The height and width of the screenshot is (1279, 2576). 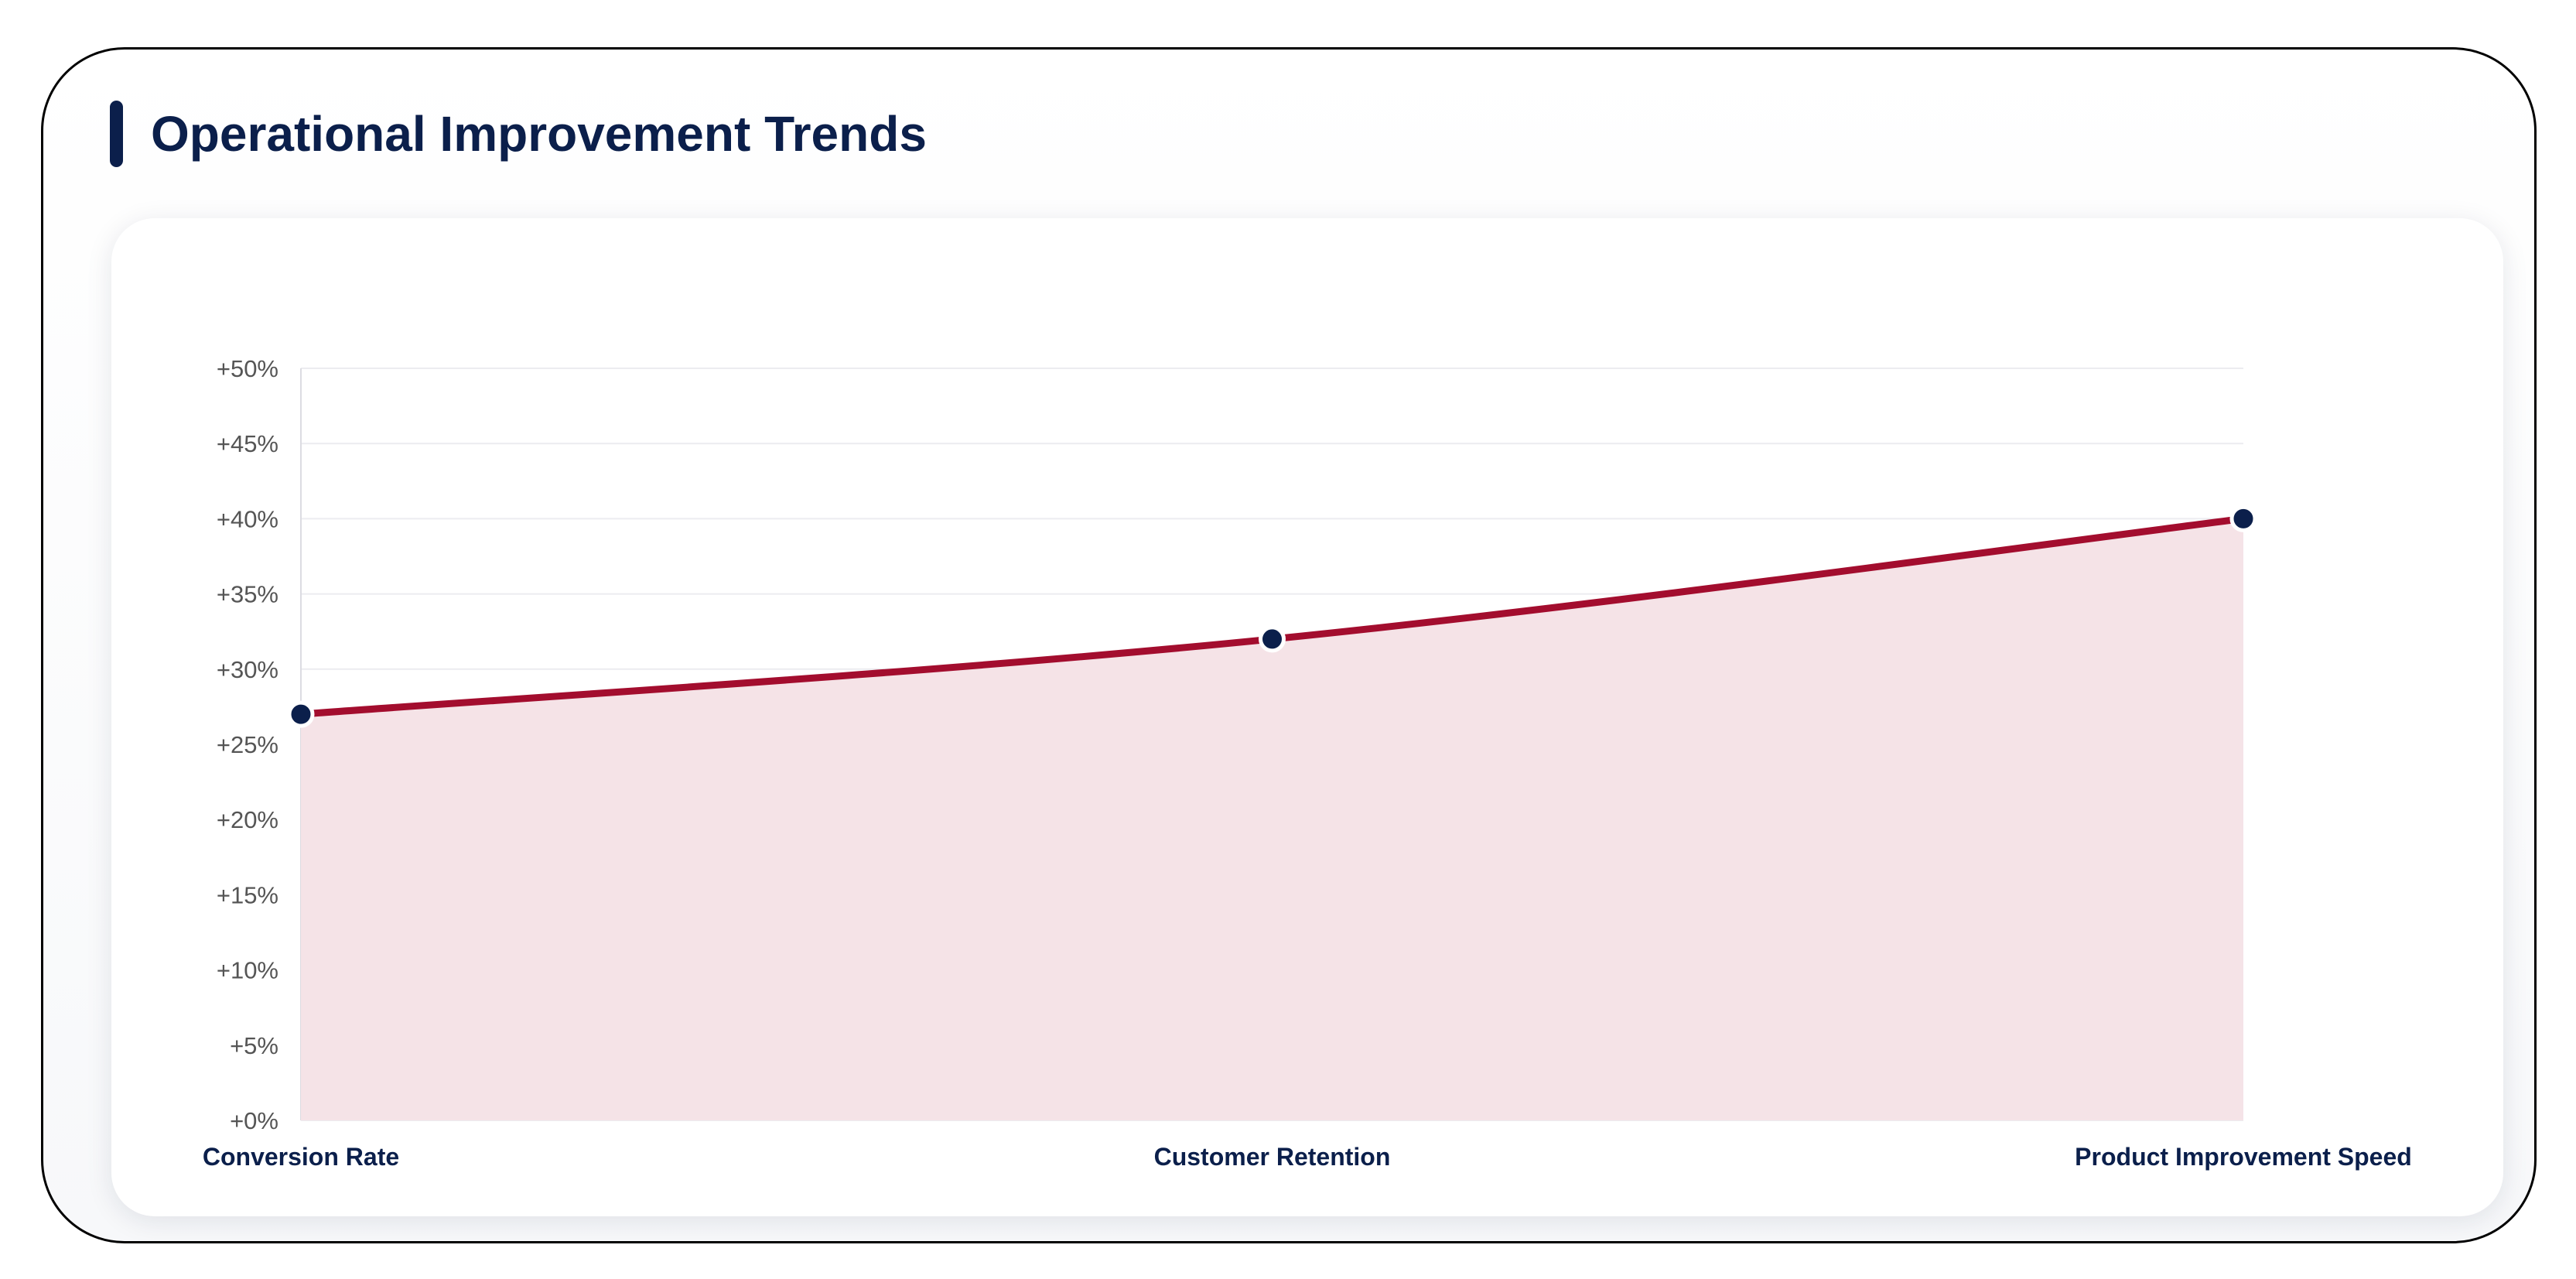 I want to click on y-tick-label: +5%, so click(x=254, y=1045).